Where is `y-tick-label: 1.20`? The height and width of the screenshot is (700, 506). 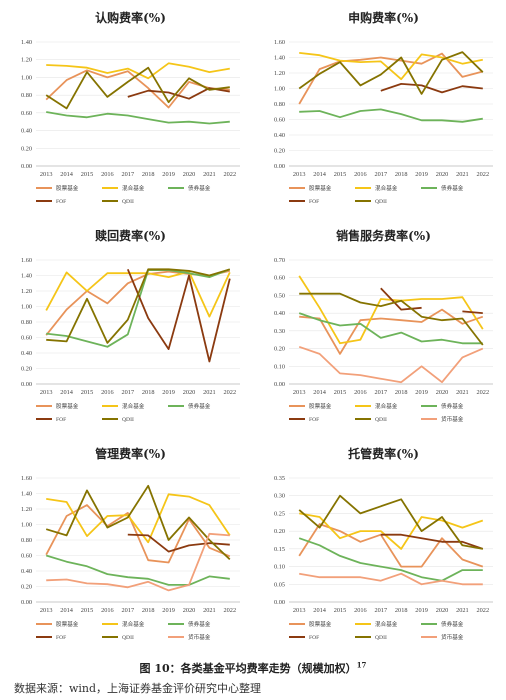
y-tick-label: 1.20 is located at coordinates (279, 73).